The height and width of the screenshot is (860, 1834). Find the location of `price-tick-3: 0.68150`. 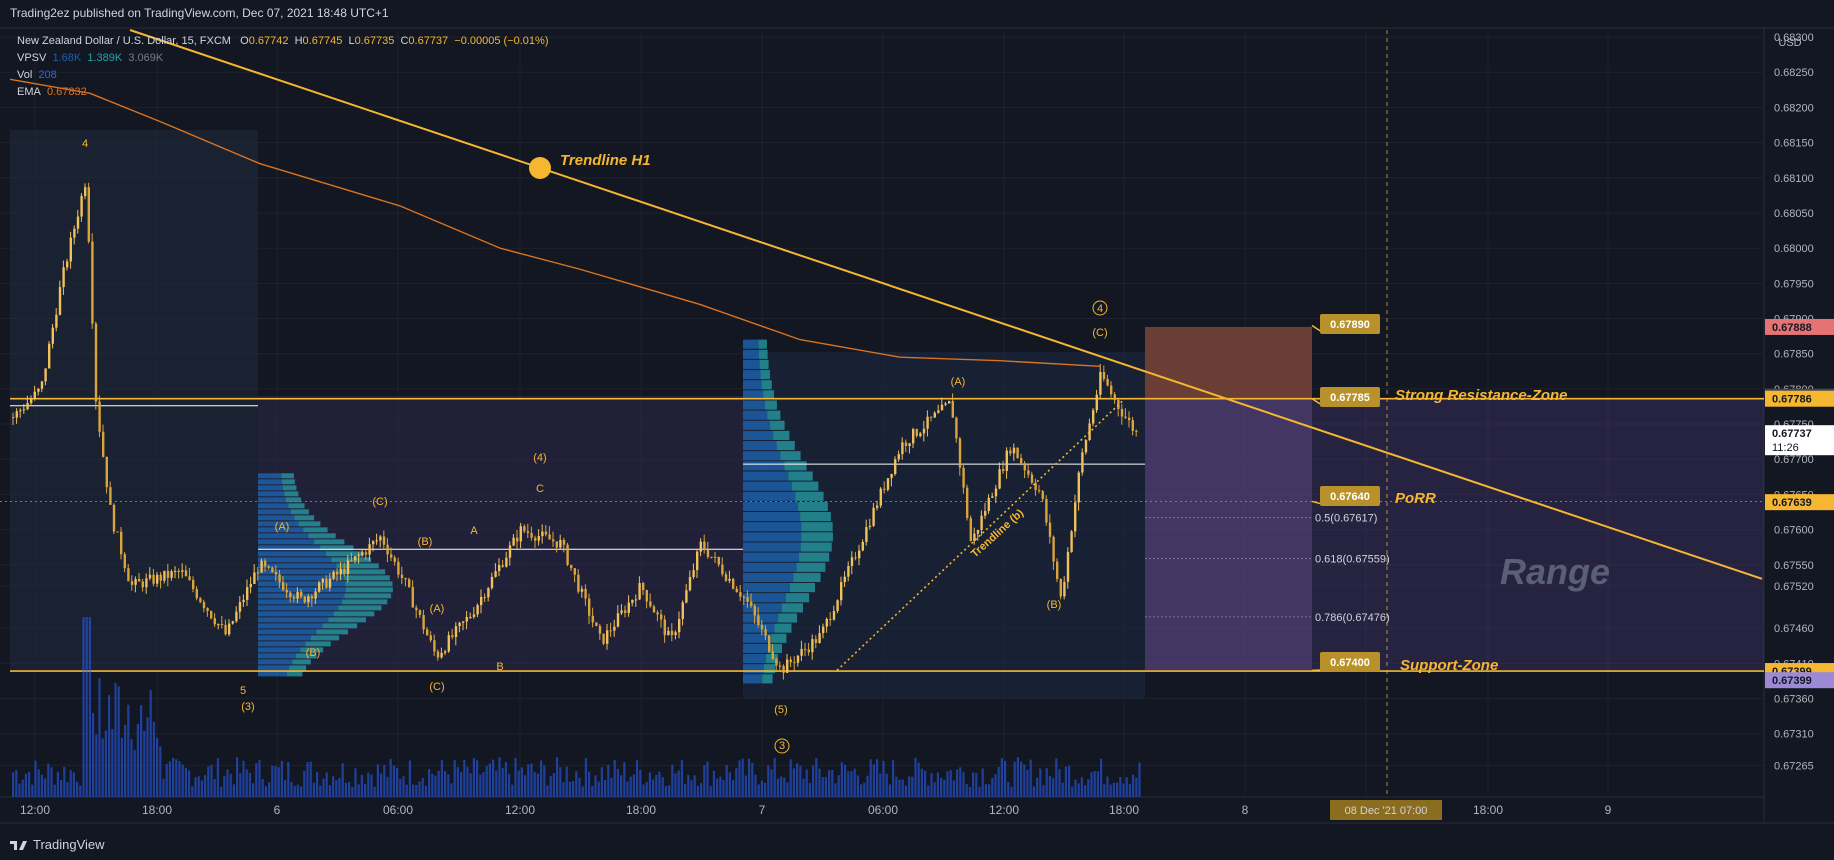

price-tick-3: 0.68150 is located at coordinates (1794, 144).